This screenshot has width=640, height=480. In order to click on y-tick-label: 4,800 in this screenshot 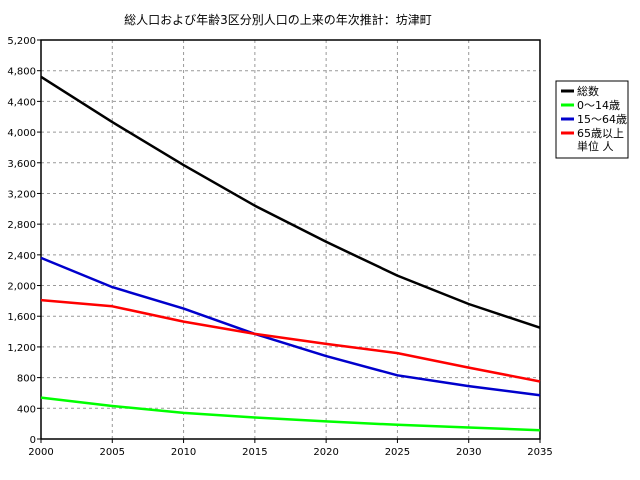, I will do `click(21, 72)`.